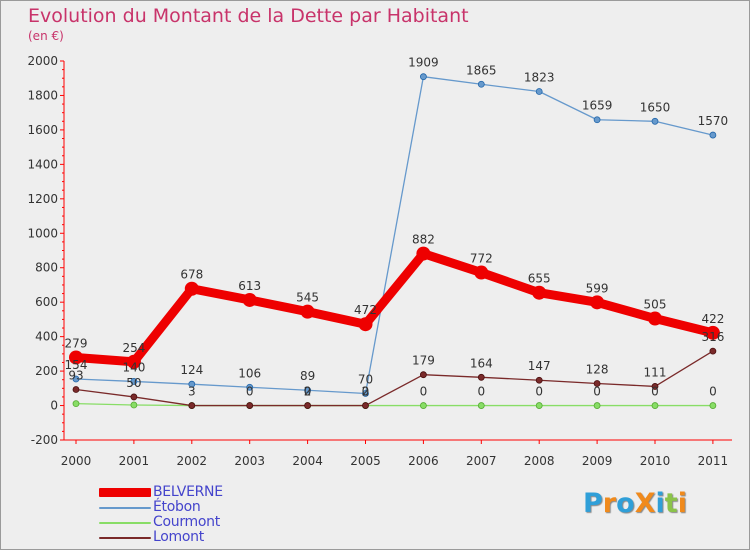 The image size is (750, 550). What do you see at coordinates (712, 319) in the screenshot?
I see `data-label: 422` at bounding box center [712, 319].